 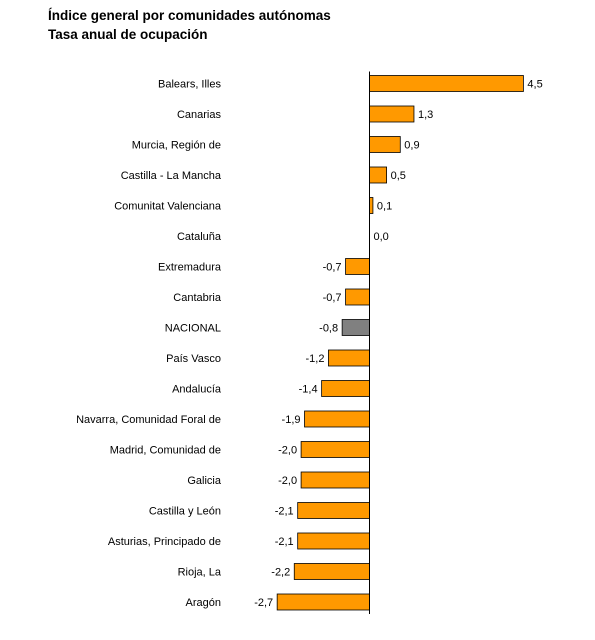 What do you see at coordinates (411, 146) in the screenshot?
I see `value-label: 0,9` at bounding box center [411, 146].